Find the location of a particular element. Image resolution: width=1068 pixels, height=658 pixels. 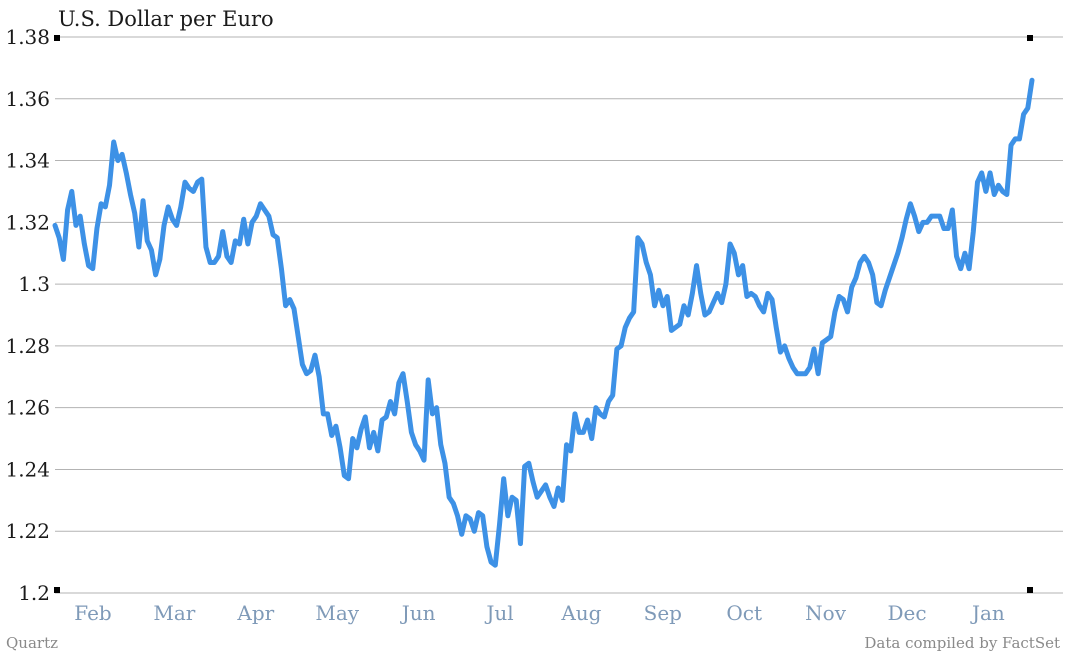

x-tick-label: Nov is located at coordinates (826, 613).